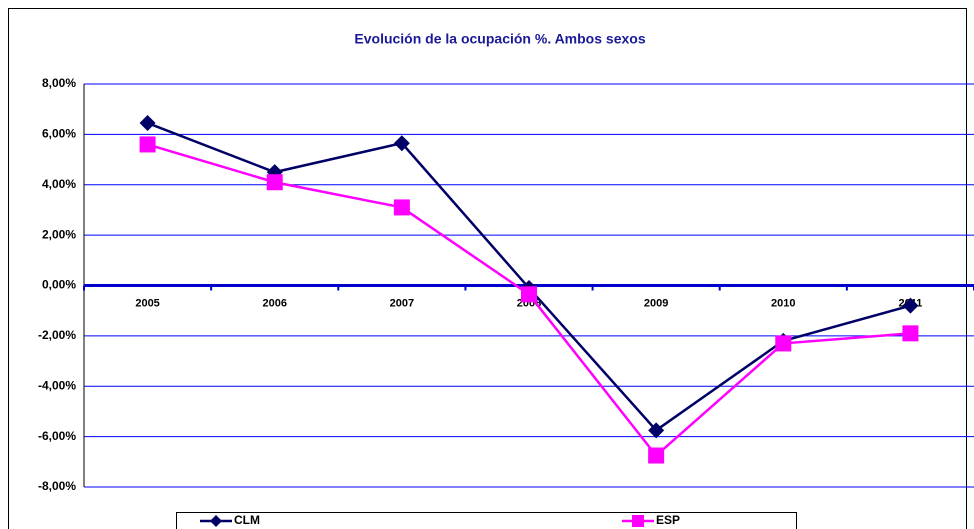  Describe the element at coordinates (57, 385) in the screenshot. I see `y-tick-label: -4,00%` at that location.